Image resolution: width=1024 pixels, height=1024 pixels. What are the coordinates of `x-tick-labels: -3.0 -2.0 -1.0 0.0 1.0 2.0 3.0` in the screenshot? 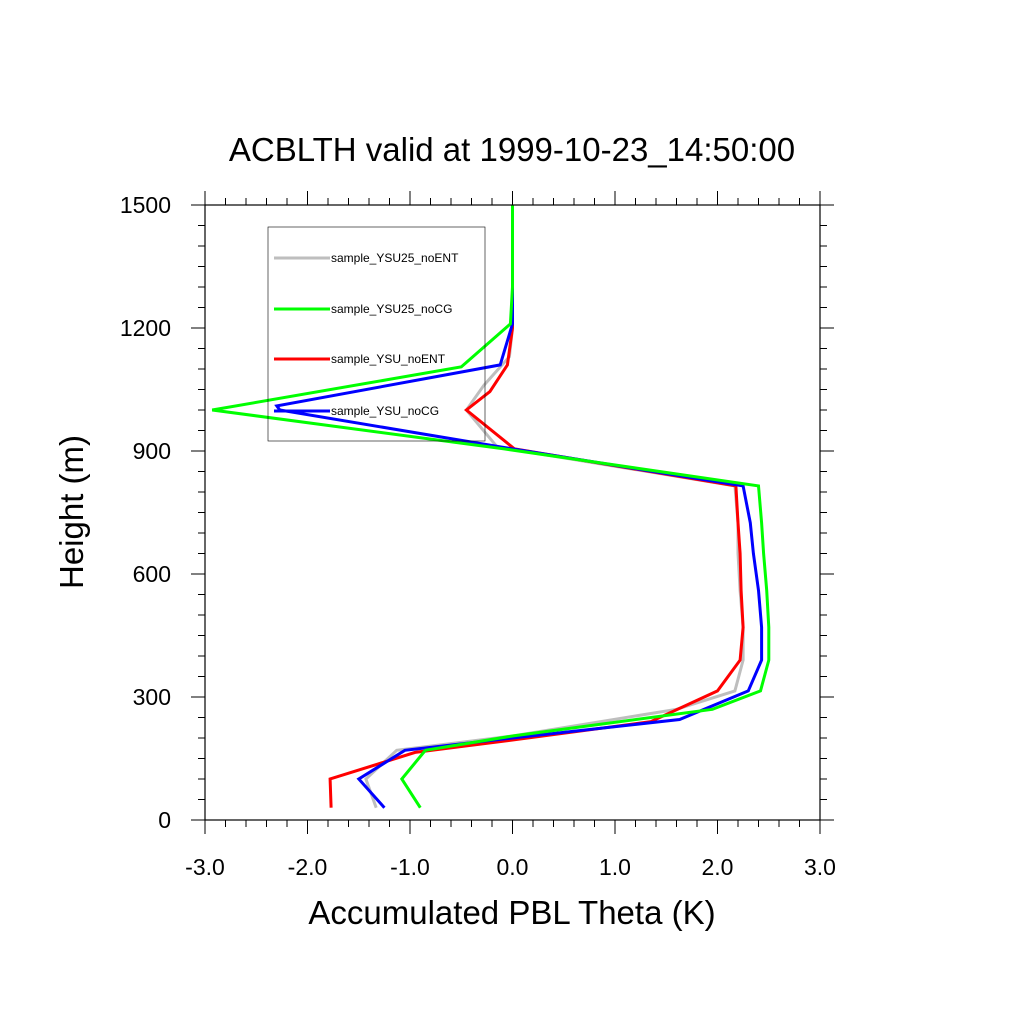 It's located at (510, 867).